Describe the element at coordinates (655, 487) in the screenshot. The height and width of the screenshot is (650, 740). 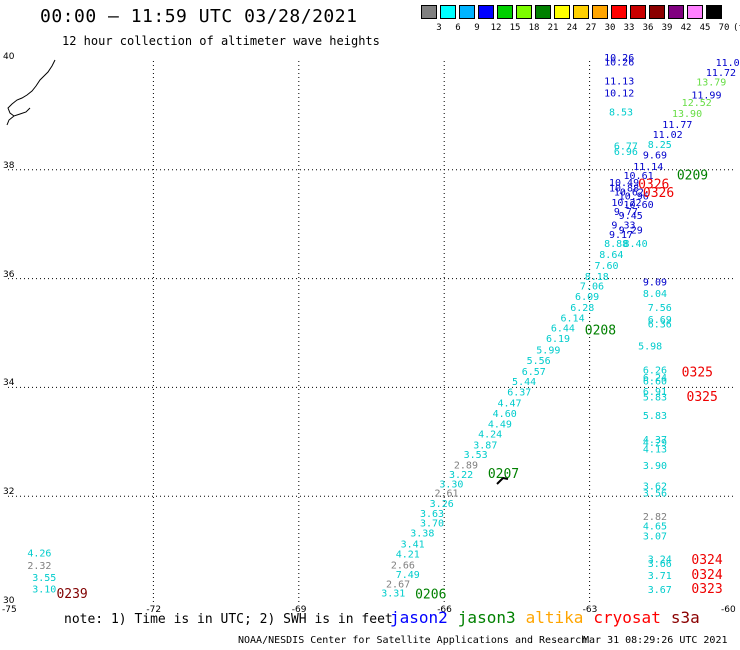
I see `wave-height-value: 3.62` at that location.